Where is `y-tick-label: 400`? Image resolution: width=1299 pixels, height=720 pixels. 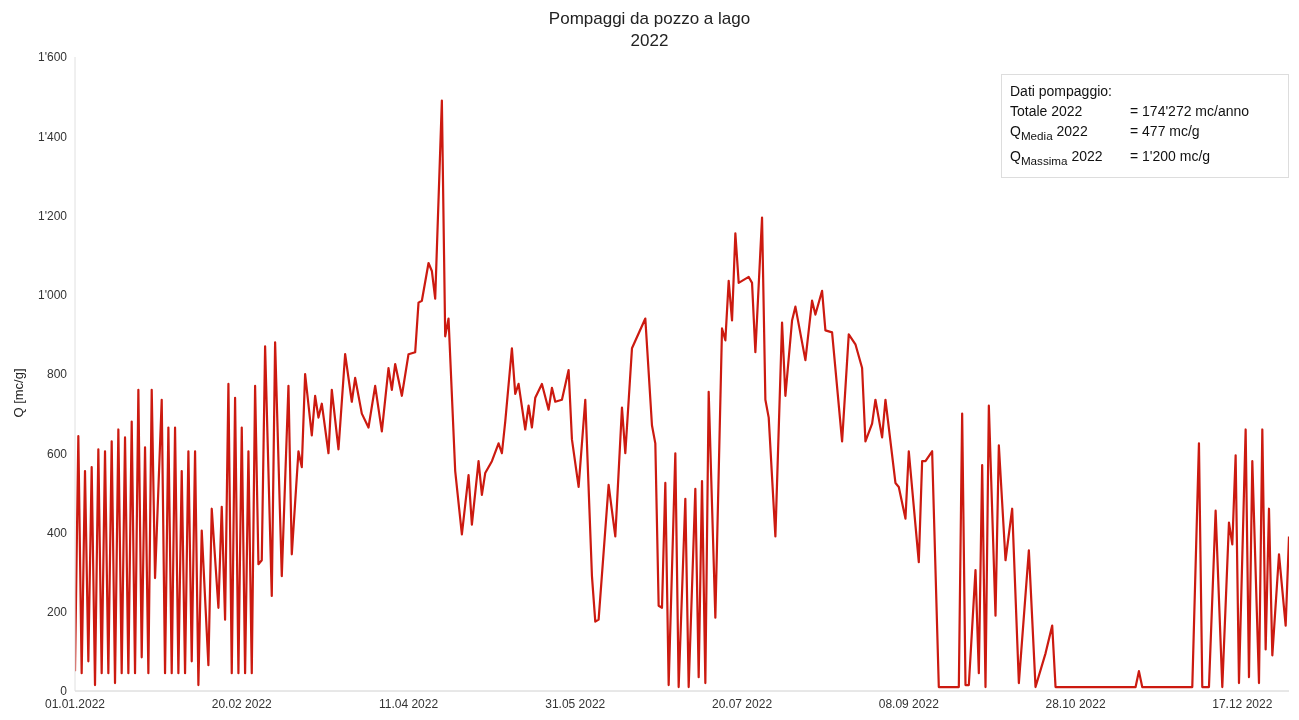 y-tick-label: 400 is located at coordinates (57, 532).